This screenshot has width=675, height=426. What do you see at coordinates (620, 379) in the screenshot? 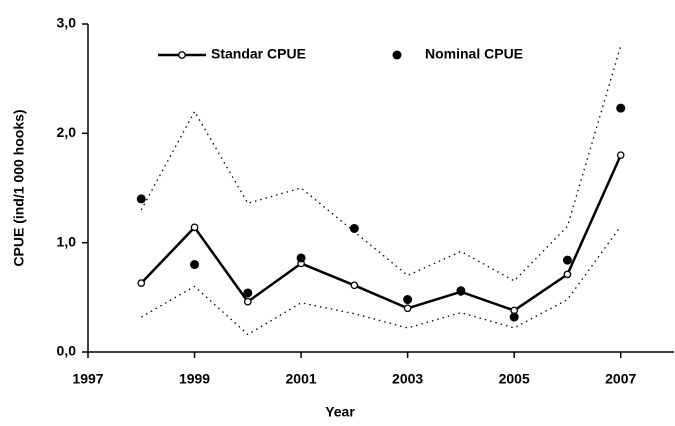
I see `x-tick-label: 2007` at bounding box center [620, 379].